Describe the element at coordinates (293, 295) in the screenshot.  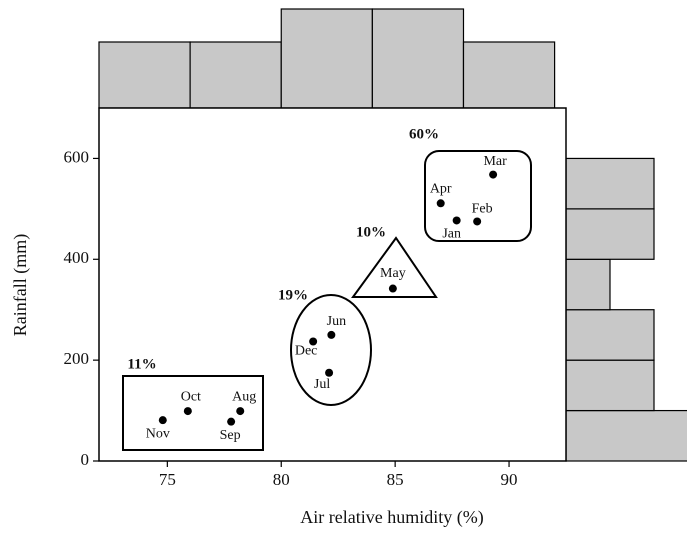
I see `annotation: 19%` at that location.